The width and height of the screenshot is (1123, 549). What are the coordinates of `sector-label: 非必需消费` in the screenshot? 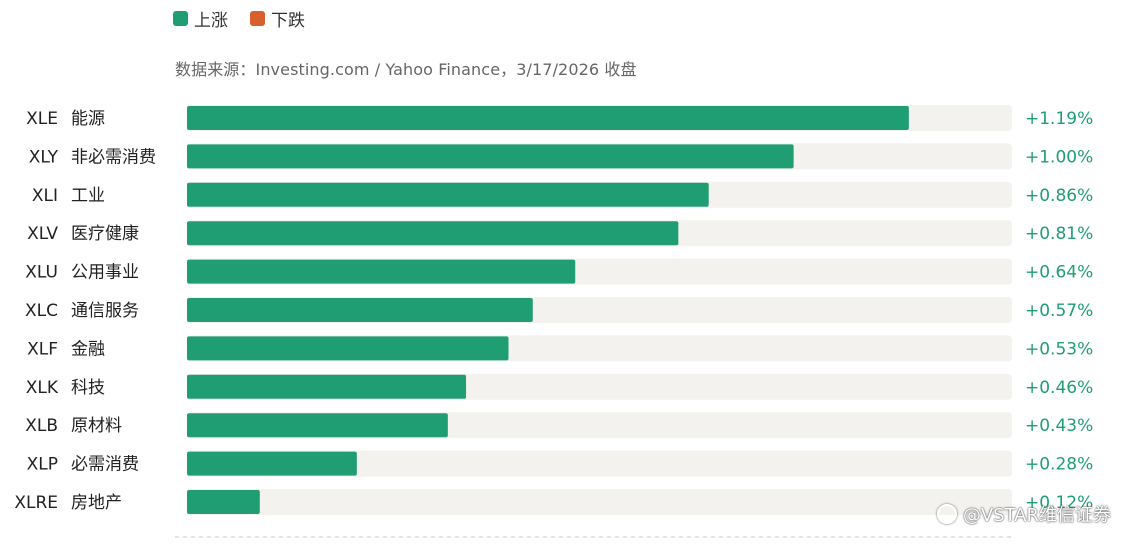 It's located at (113, 157).